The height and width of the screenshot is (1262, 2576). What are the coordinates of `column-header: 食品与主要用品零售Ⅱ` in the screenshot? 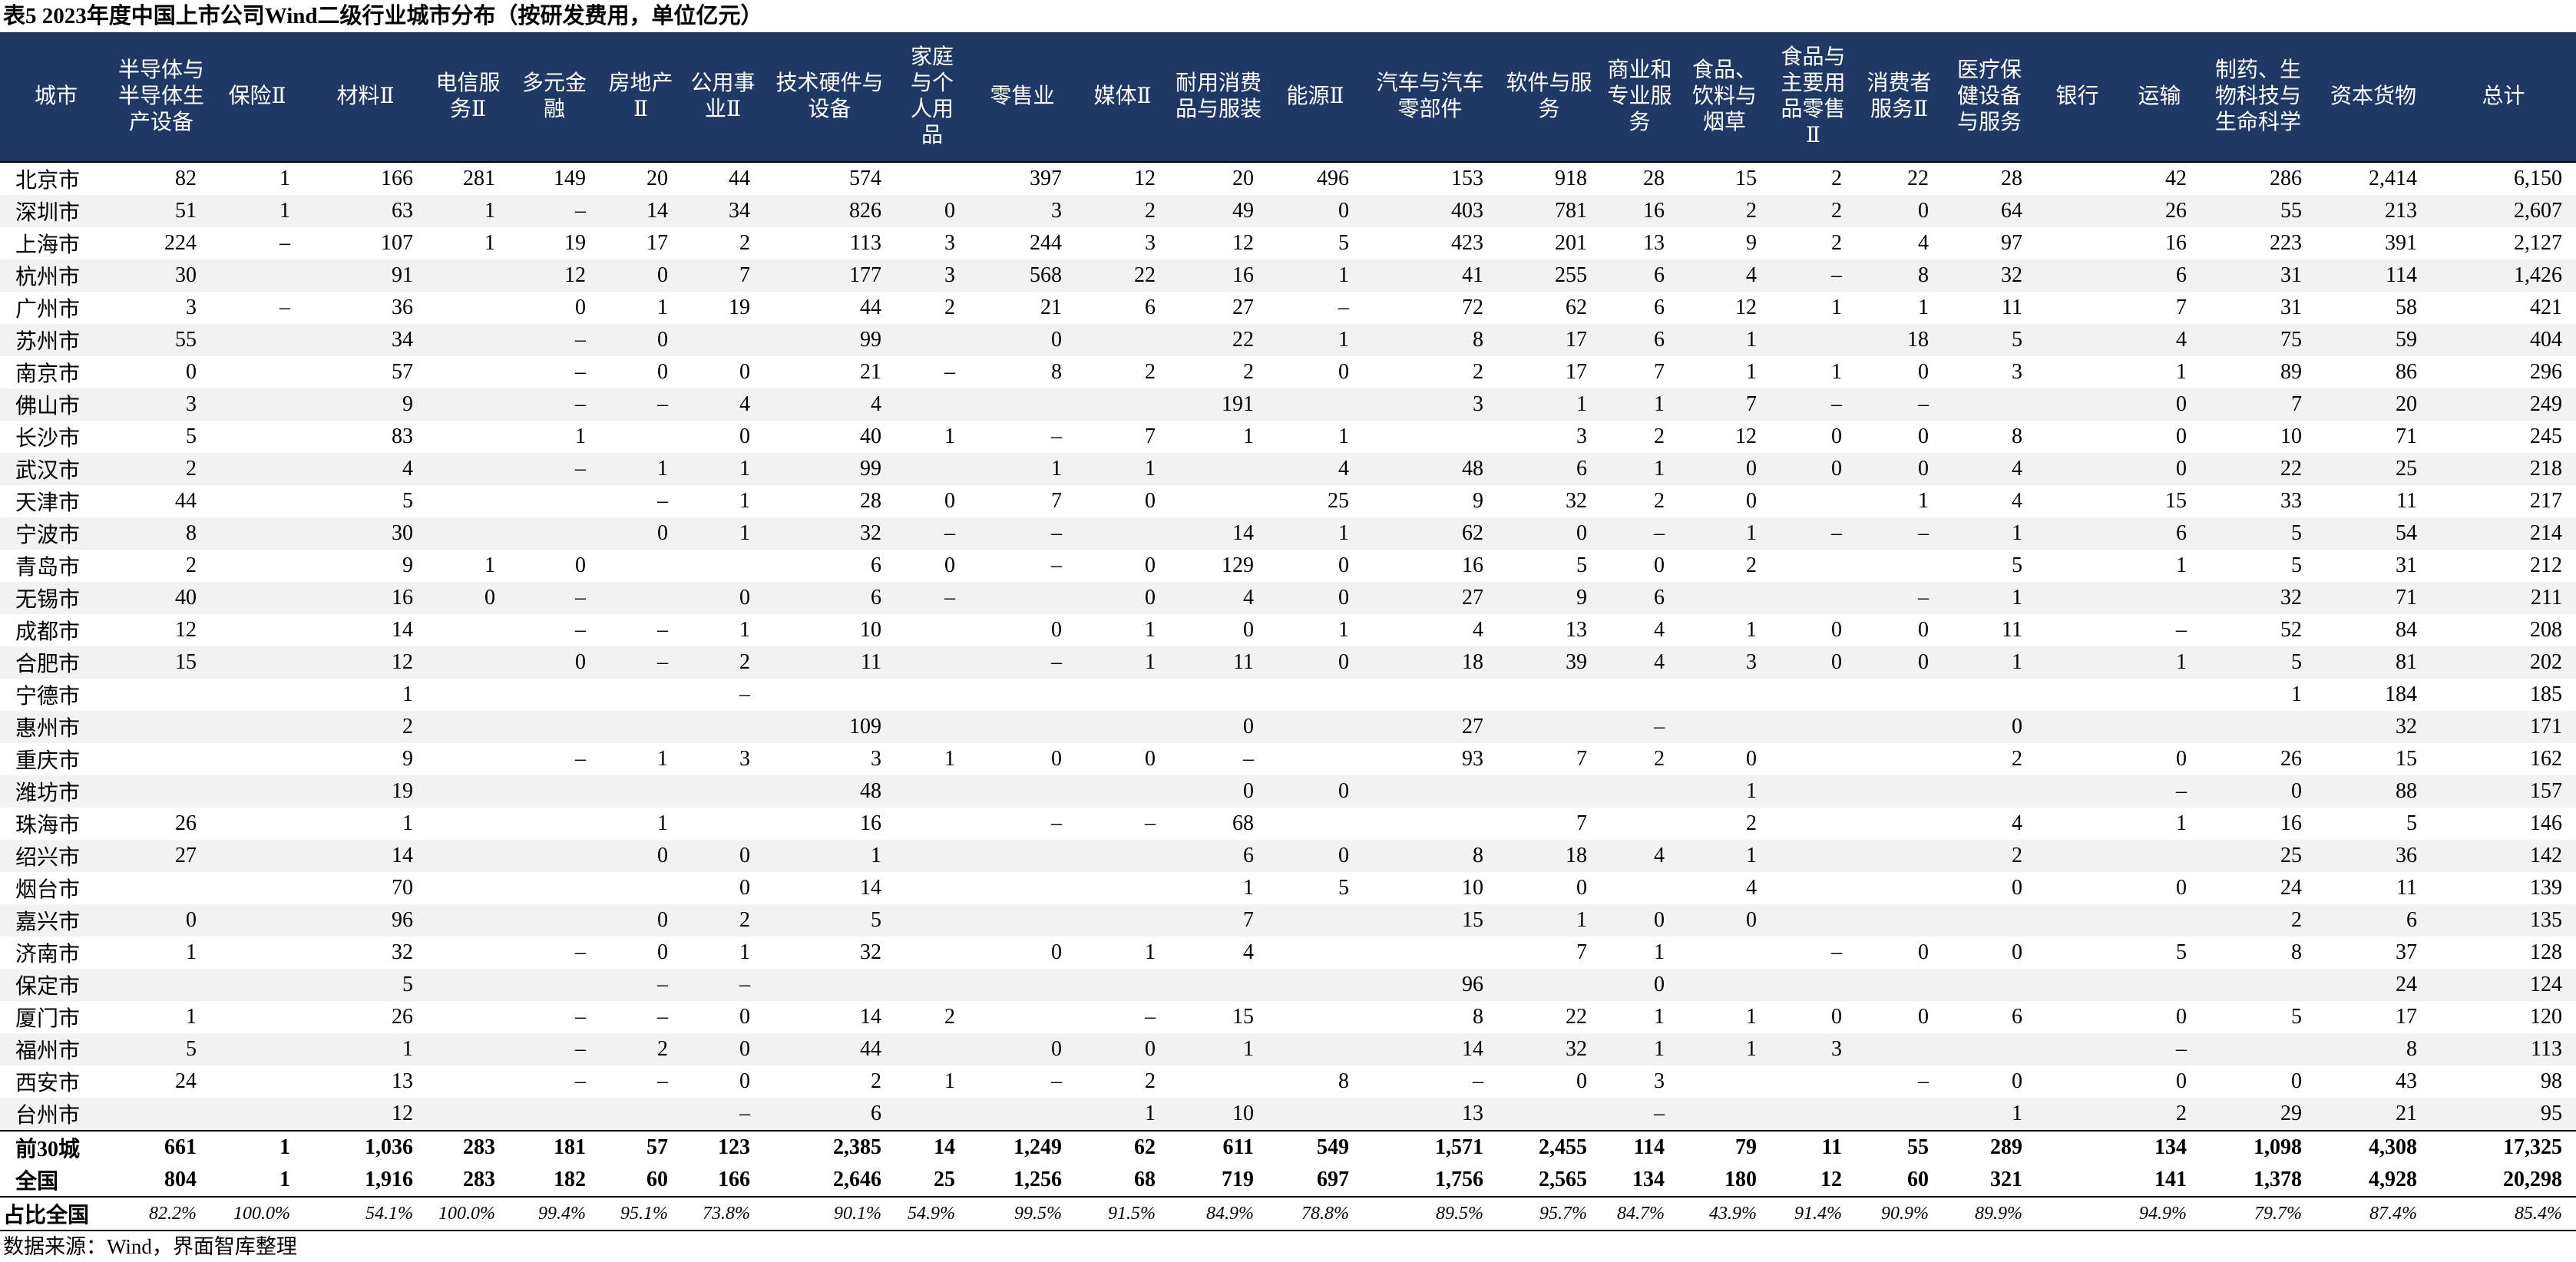 It's located at (1813, 97).